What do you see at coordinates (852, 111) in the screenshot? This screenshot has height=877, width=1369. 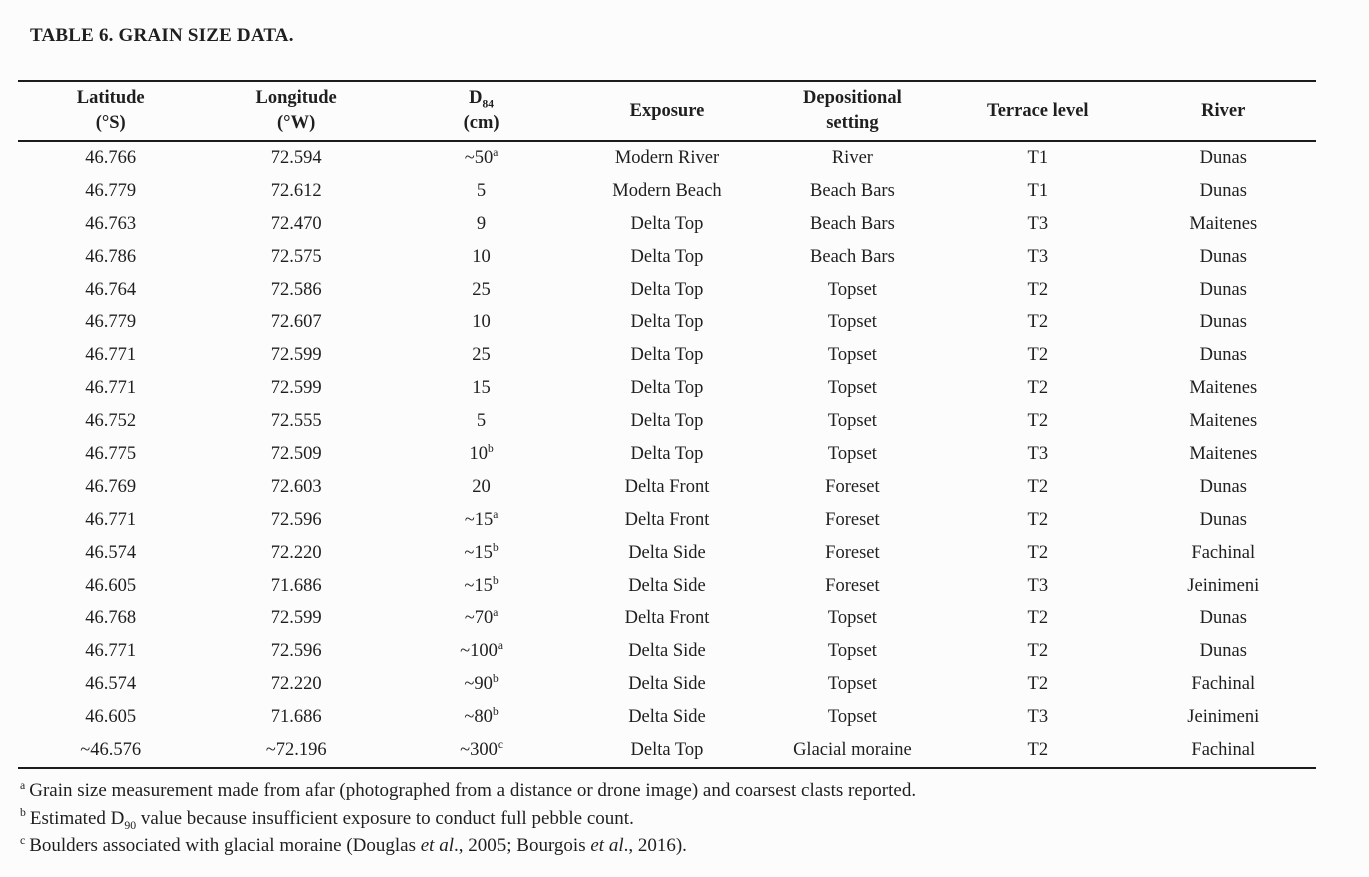 I see `column-header-depositional-setting: Depositional setting` at bounding box center [852, 111].